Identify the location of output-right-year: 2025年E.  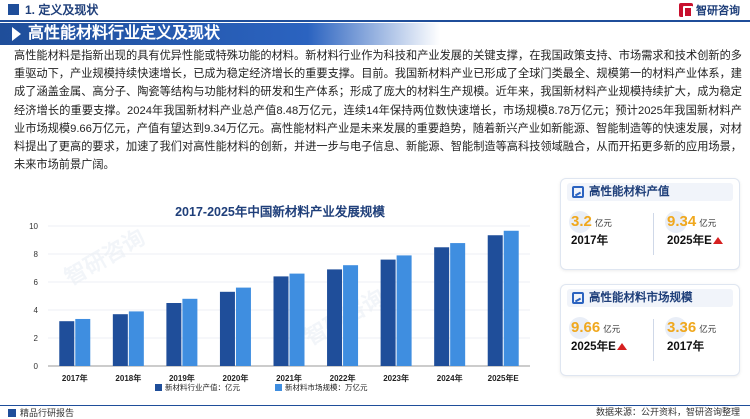
(689, 241).